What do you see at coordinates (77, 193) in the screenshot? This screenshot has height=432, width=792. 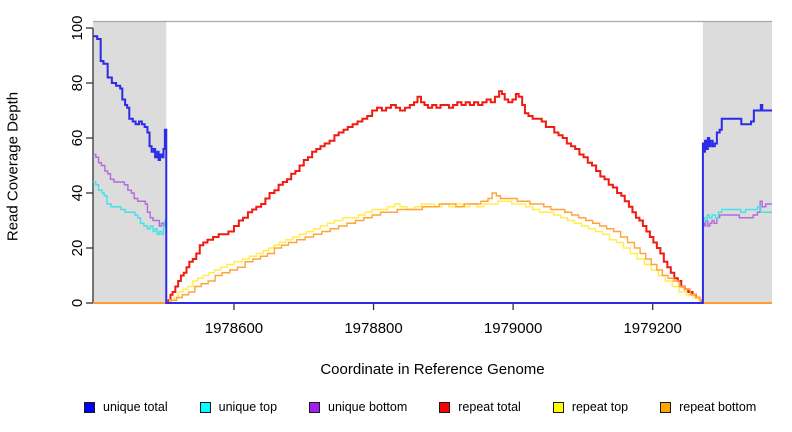 I see `y-tick-label: 40` at bounding box center [77, 193].